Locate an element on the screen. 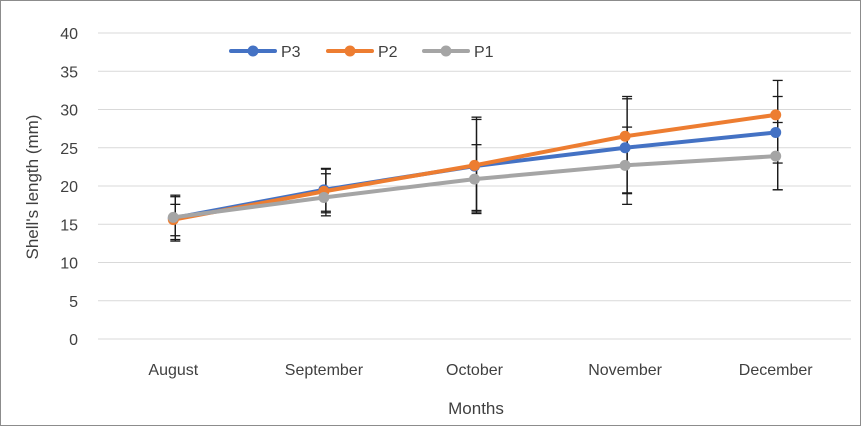  y-tick-label: 30 is located at coordinates (69, 111).